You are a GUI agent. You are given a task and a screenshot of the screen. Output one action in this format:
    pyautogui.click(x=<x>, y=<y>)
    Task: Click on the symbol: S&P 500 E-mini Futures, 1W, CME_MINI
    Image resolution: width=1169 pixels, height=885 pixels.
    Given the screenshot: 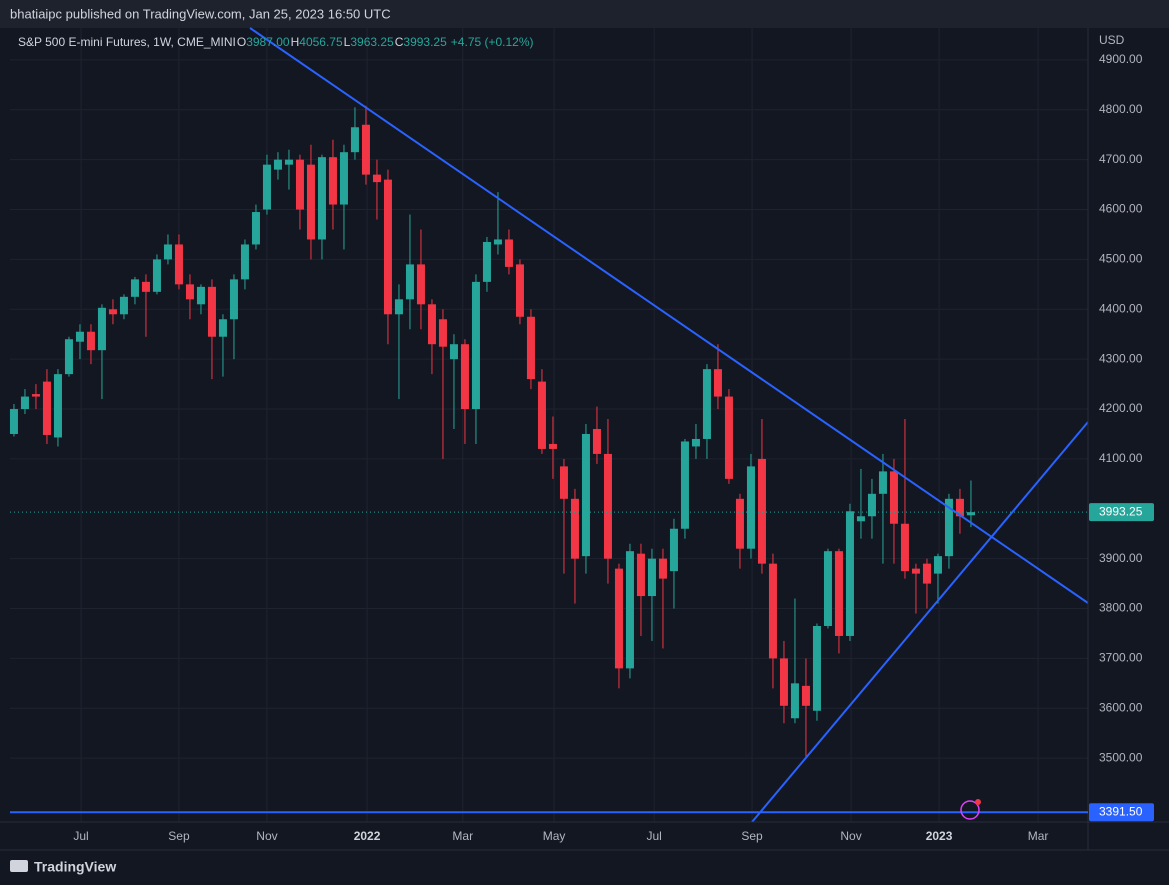 What is the action you would take?
    pyautogui.click(x=127, y=42)
    